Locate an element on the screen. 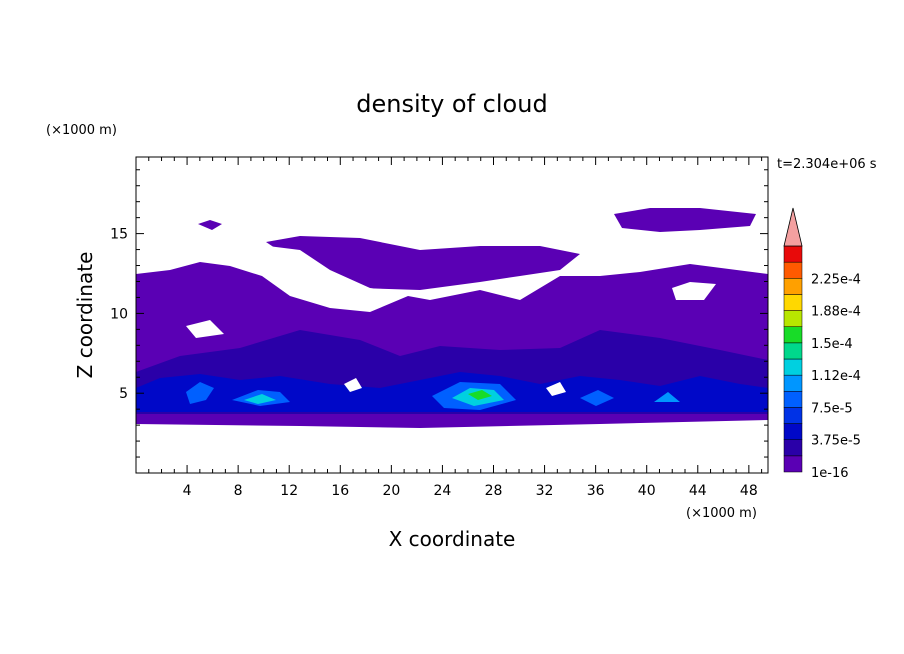  x-tick-label: 16 is located at coordinates (340, 491).